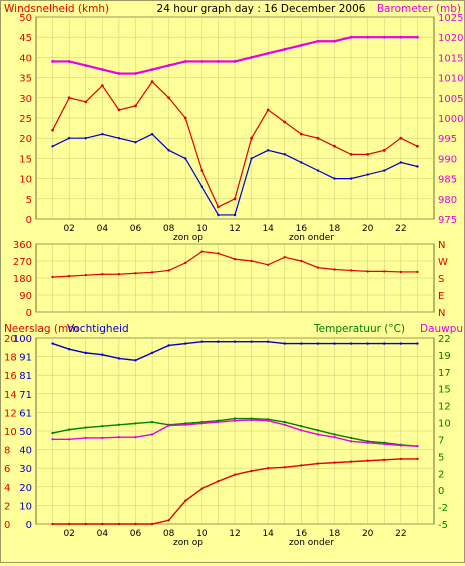 The image size is (465, 566). I want to click on y-tick-label: 30, so click(25, 99).